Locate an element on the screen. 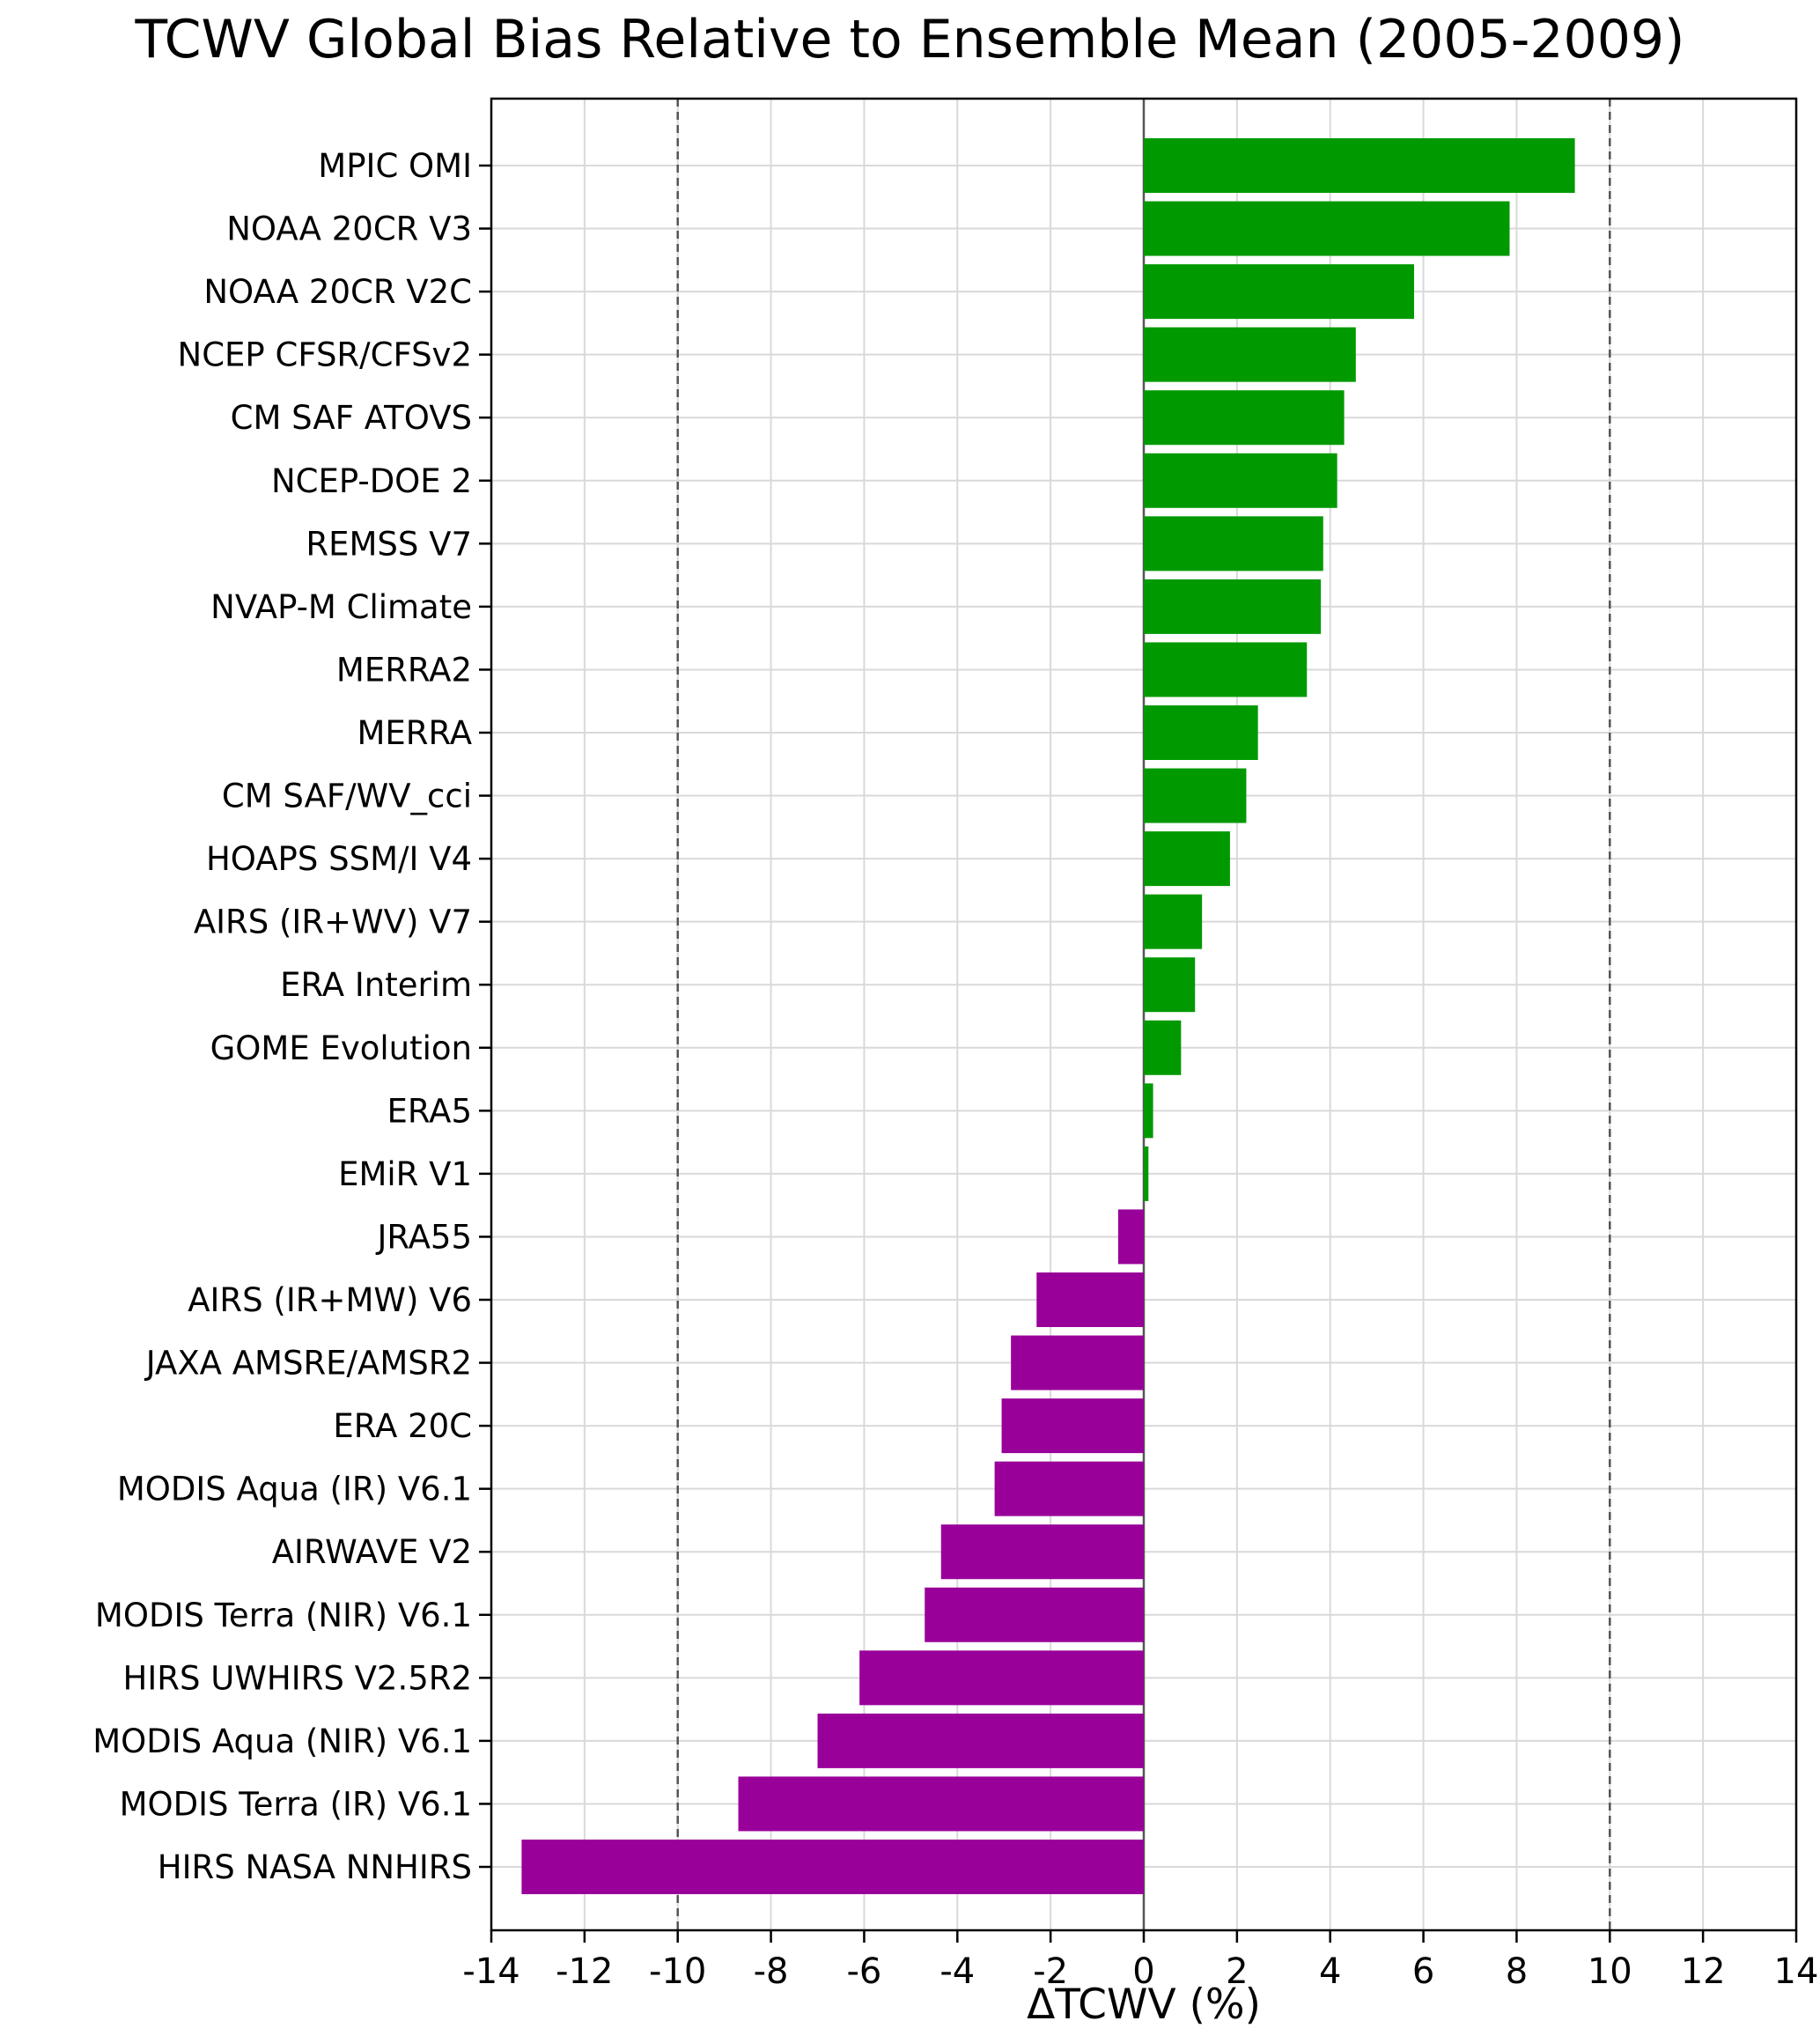 Image resolution: width=1820 pixels, height=2043 pixels. category-label-4: CM SAF ATOVS is located at coordinates (351, 418).